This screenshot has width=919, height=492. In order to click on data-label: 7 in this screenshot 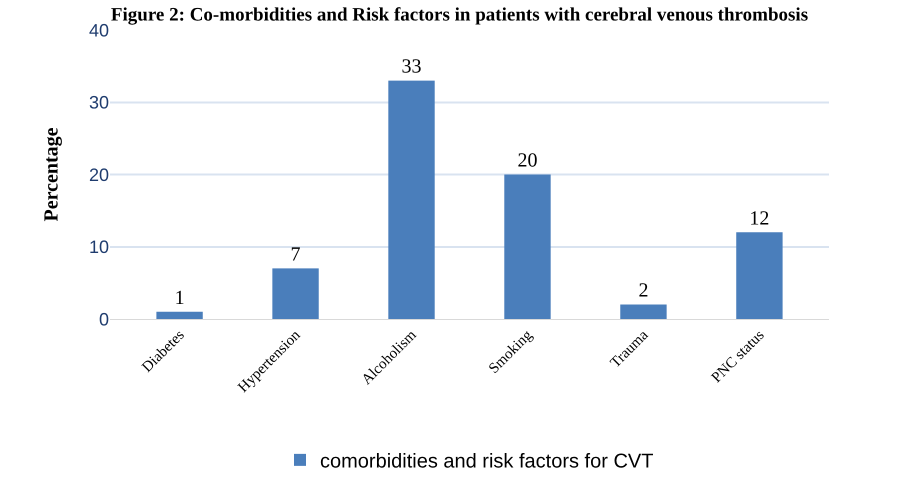, I will do `click(295, 254)`.